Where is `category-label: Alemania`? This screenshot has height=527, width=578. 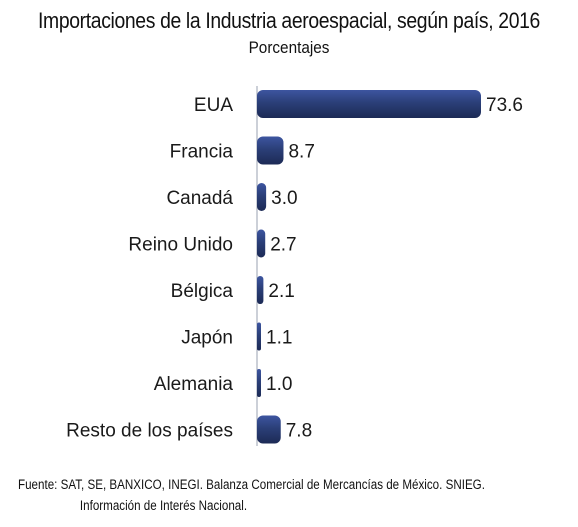 category-label: Alemania is located at coordinates (194, 384).